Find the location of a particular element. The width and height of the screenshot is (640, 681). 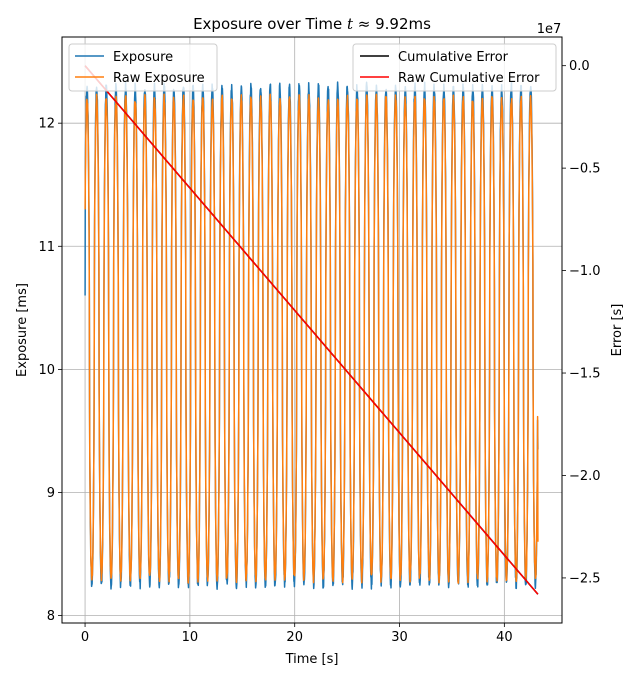

legend-exposure-label: Exposure is located at coordinates (143, 57).